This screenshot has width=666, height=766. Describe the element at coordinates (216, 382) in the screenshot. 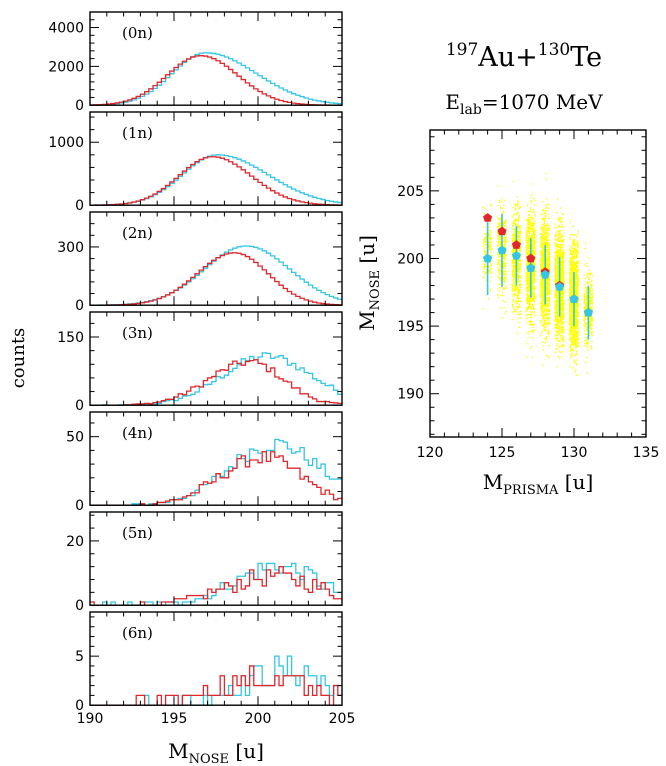

I see `histogram-red-series` at that location.